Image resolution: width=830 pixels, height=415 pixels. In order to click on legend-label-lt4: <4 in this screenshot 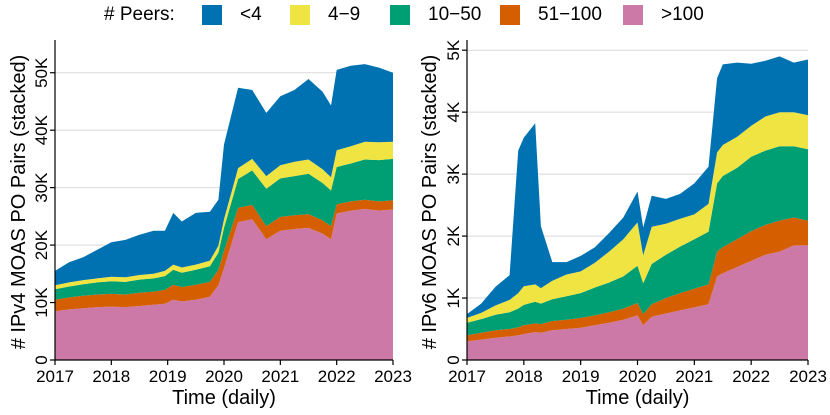, I will do `click(251, 14)`.